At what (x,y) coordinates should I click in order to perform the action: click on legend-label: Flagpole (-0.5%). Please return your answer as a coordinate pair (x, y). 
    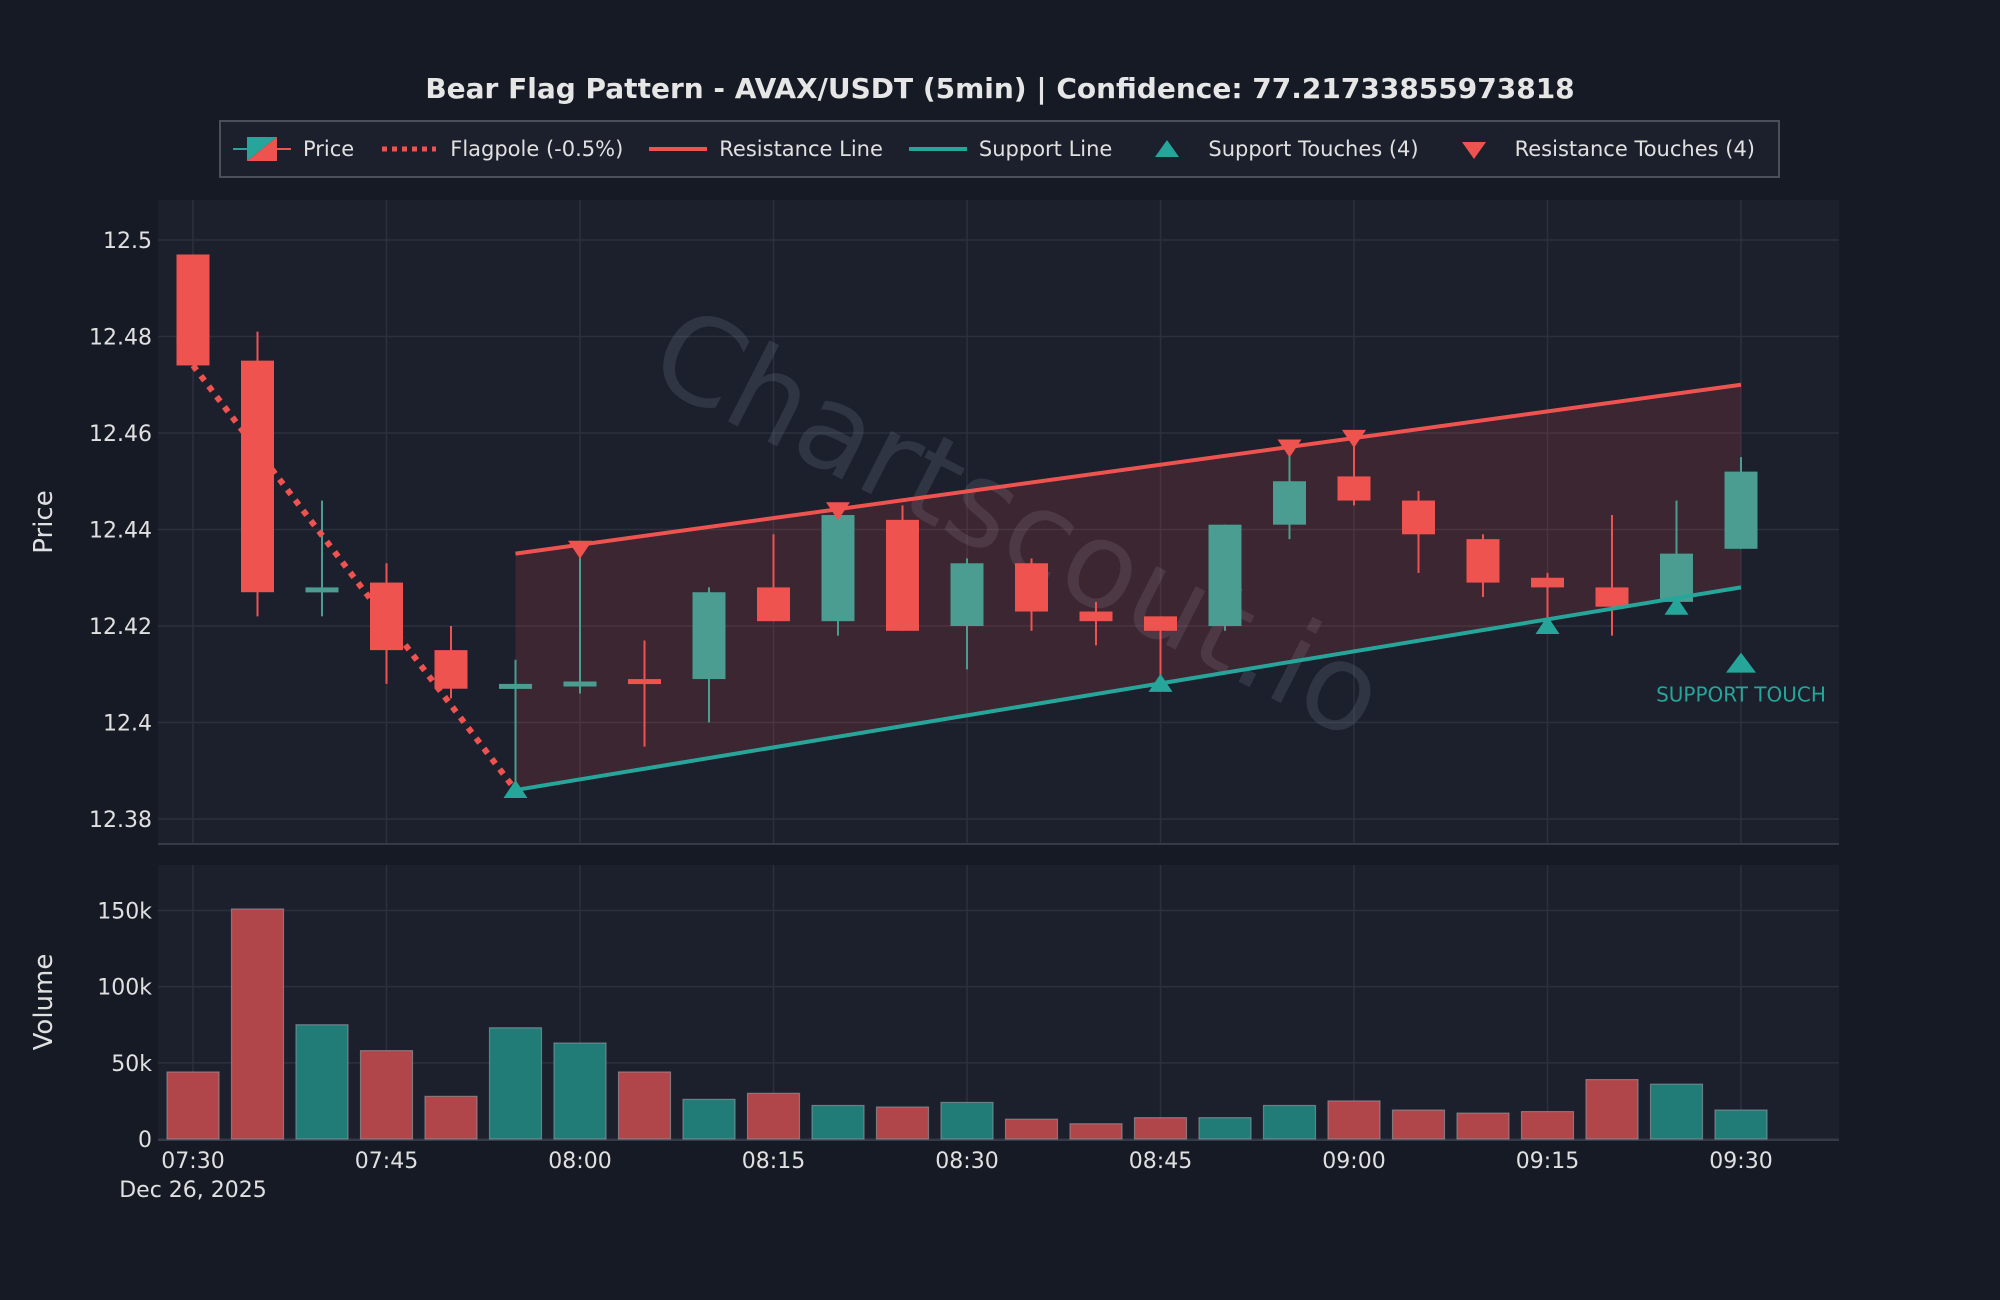
    Looking at the image, I should click on (537, 149).